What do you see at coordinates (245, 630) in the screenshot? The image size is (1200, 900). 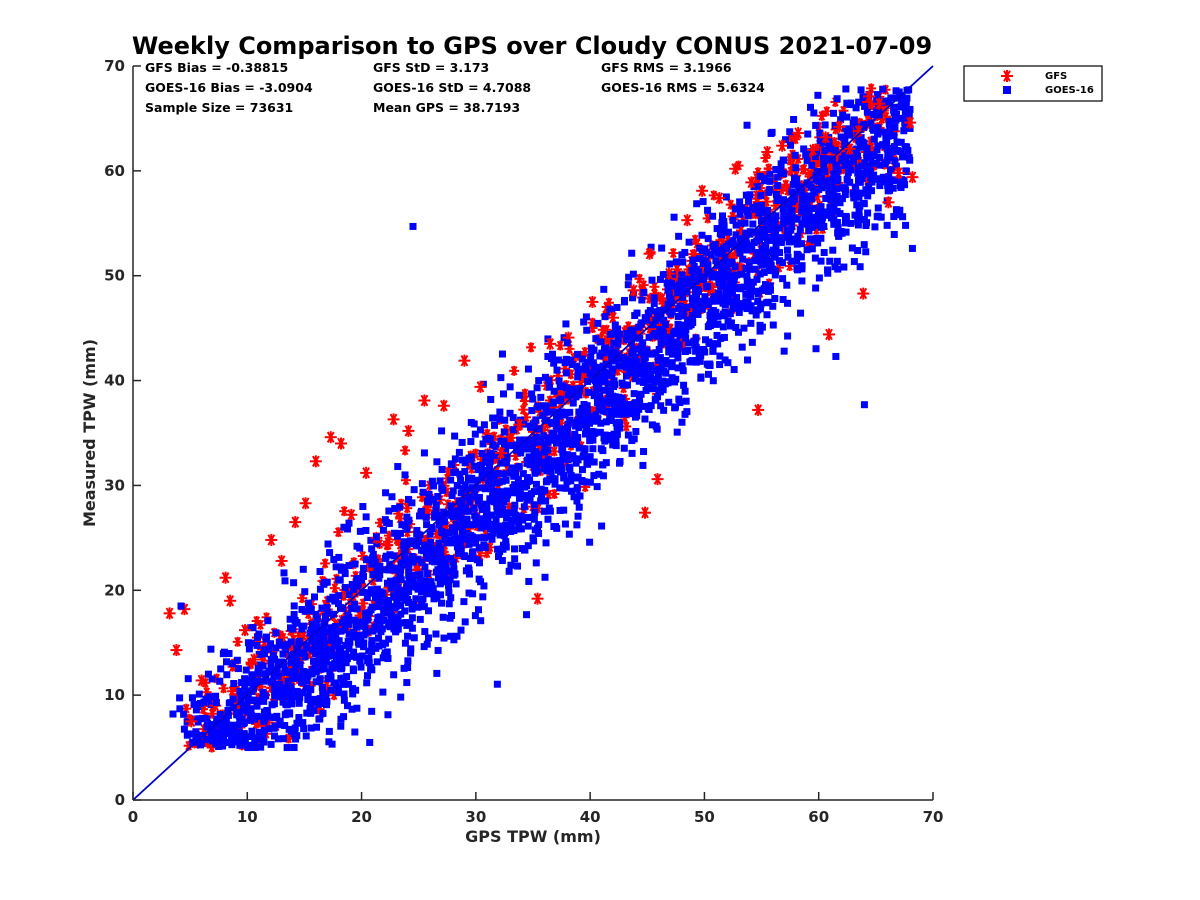 I see `gfs-point` at bounding box center [245, 630].